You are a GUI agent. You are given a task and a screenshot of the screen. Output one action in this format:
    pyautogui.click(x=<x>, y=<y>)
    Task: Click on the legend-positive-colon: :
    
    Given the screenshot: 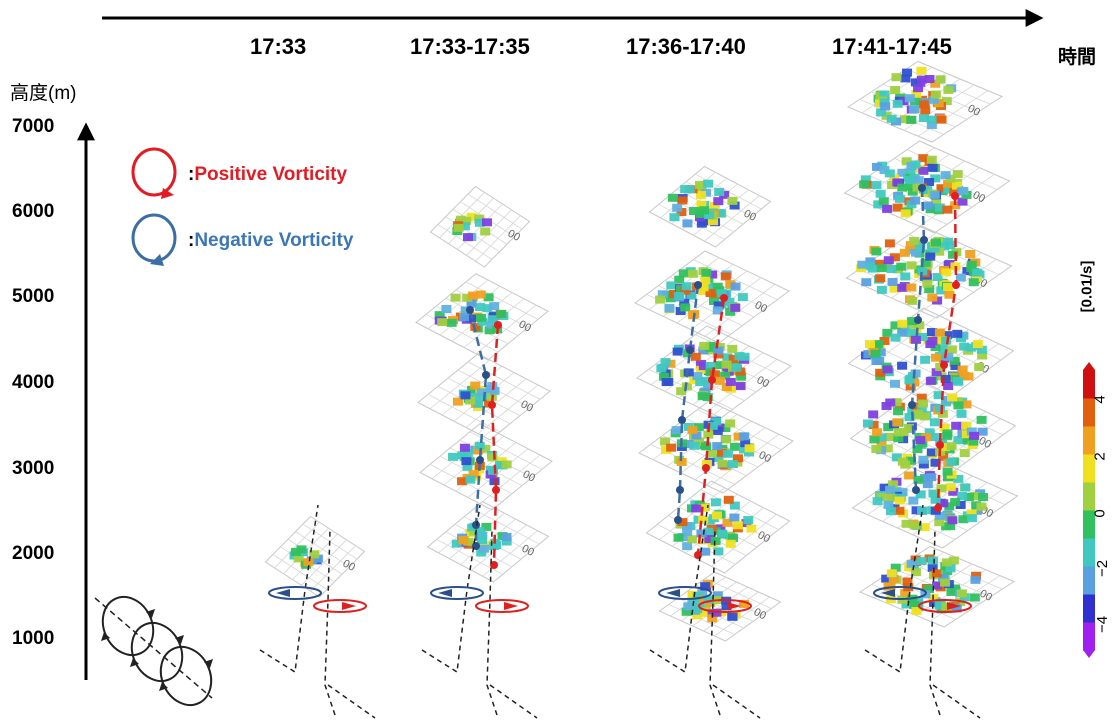 What is the action you would take?
    pyautogui.click(x=191, y=174)
    